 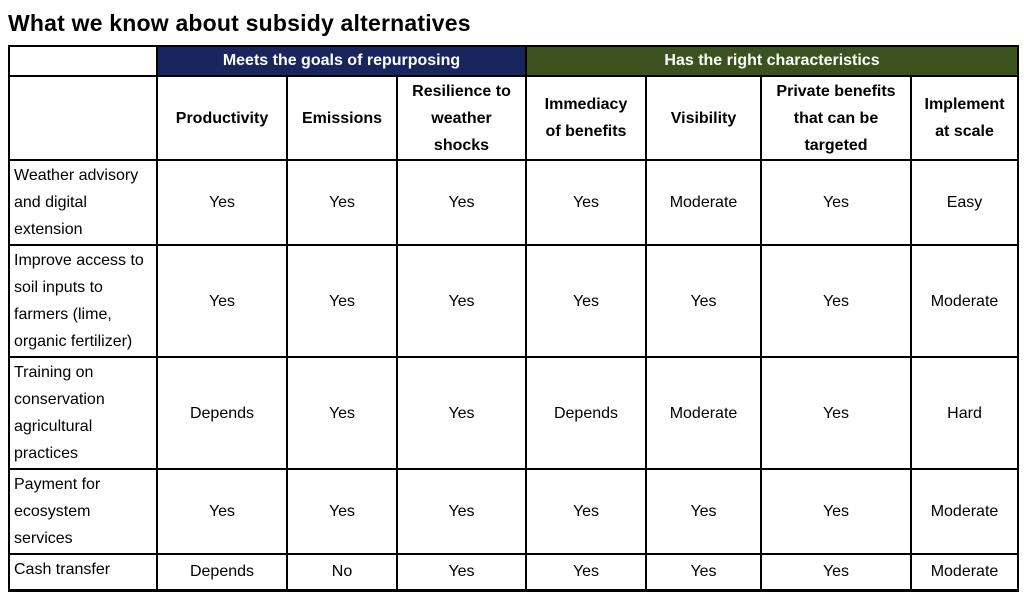 What do you see at coordinates (239, 23) in the screenshot?
I see `page-title: What we know about subsidy alternatives` at bounding box center [239, 23].